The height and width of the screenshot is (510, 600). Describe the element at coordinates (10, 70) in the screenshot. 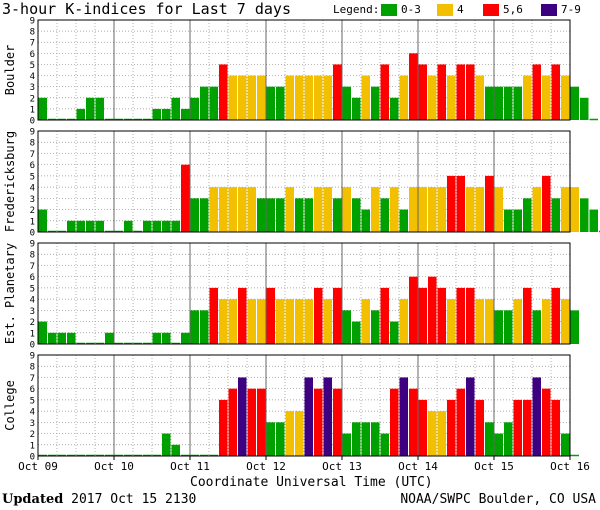

I see `panel-label-boulder: Boulder` at that location.